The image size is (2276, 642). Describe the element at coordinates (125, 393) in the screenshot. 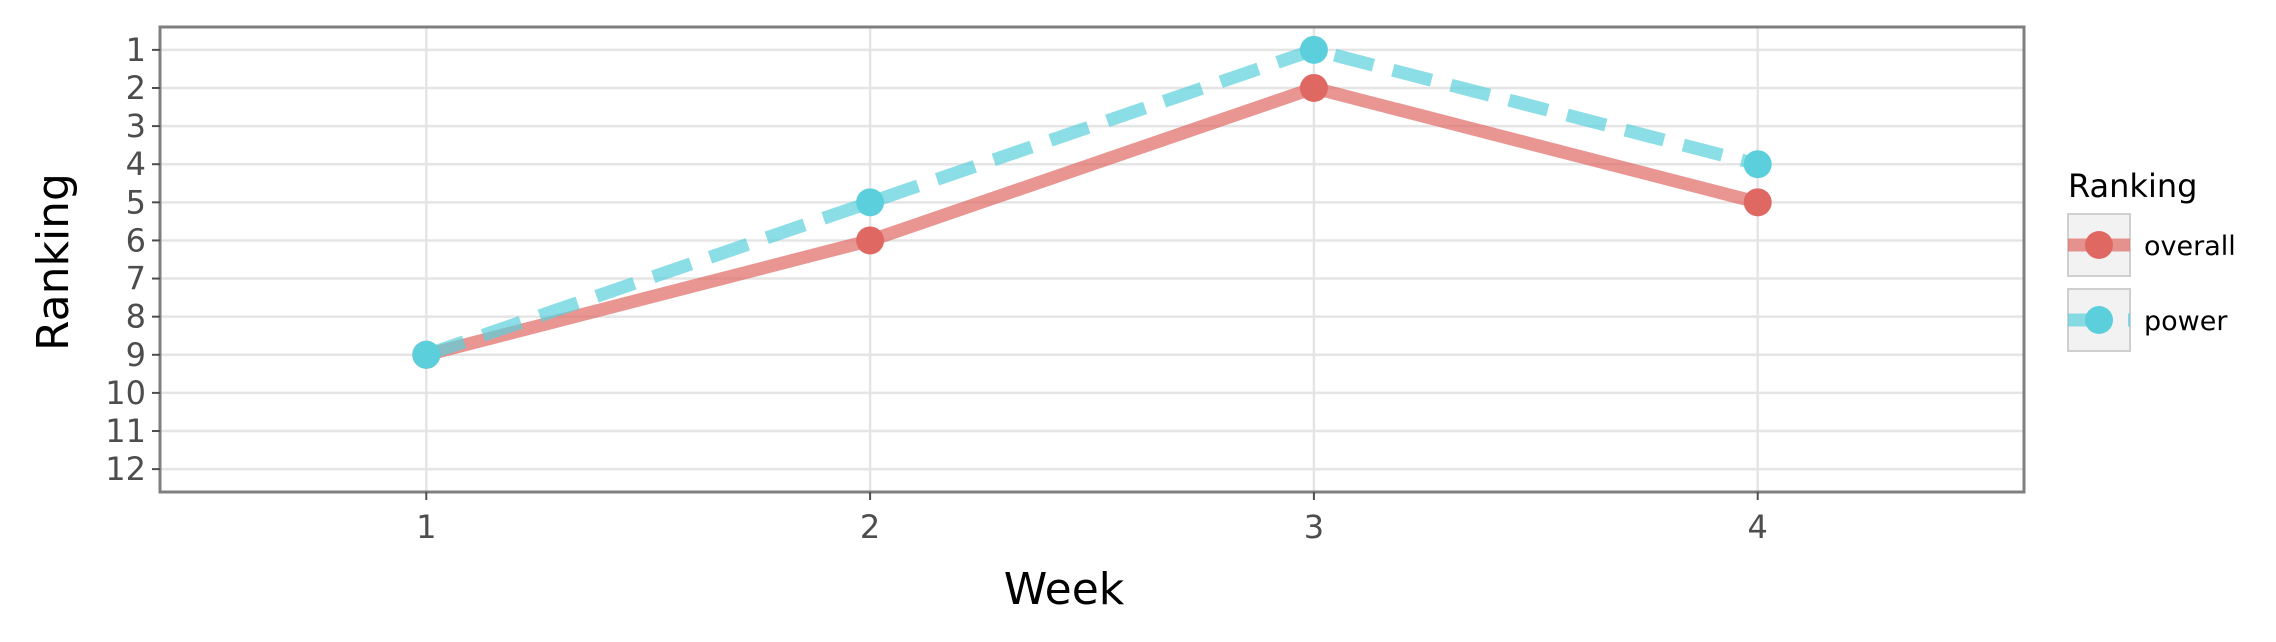

I see `y-tick-label: 10` at that location.